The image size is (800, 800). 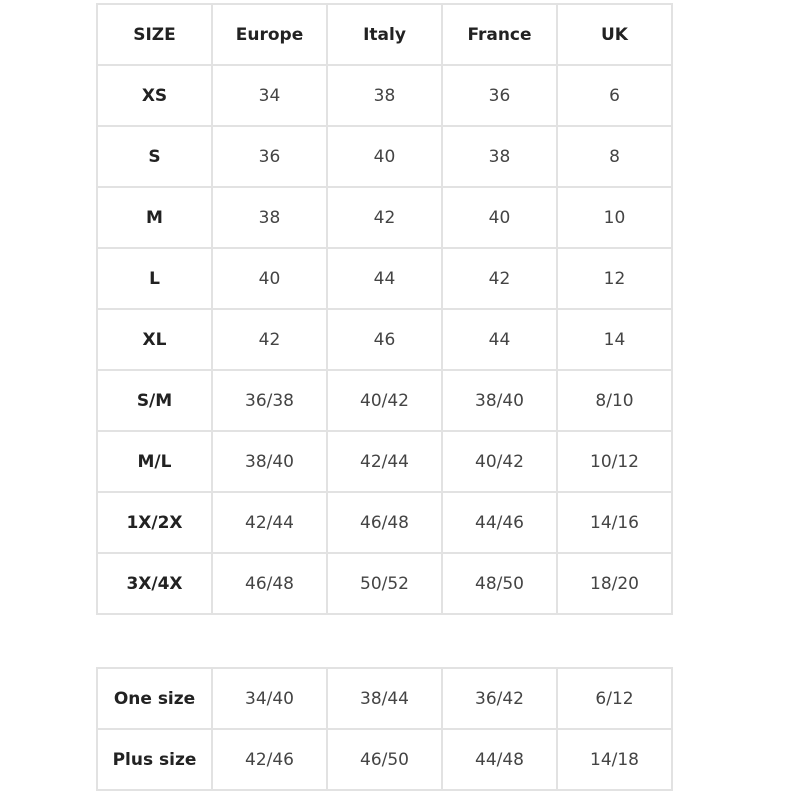 I want to click on size-value-cell: 14/16, so click(x=614, y=522).